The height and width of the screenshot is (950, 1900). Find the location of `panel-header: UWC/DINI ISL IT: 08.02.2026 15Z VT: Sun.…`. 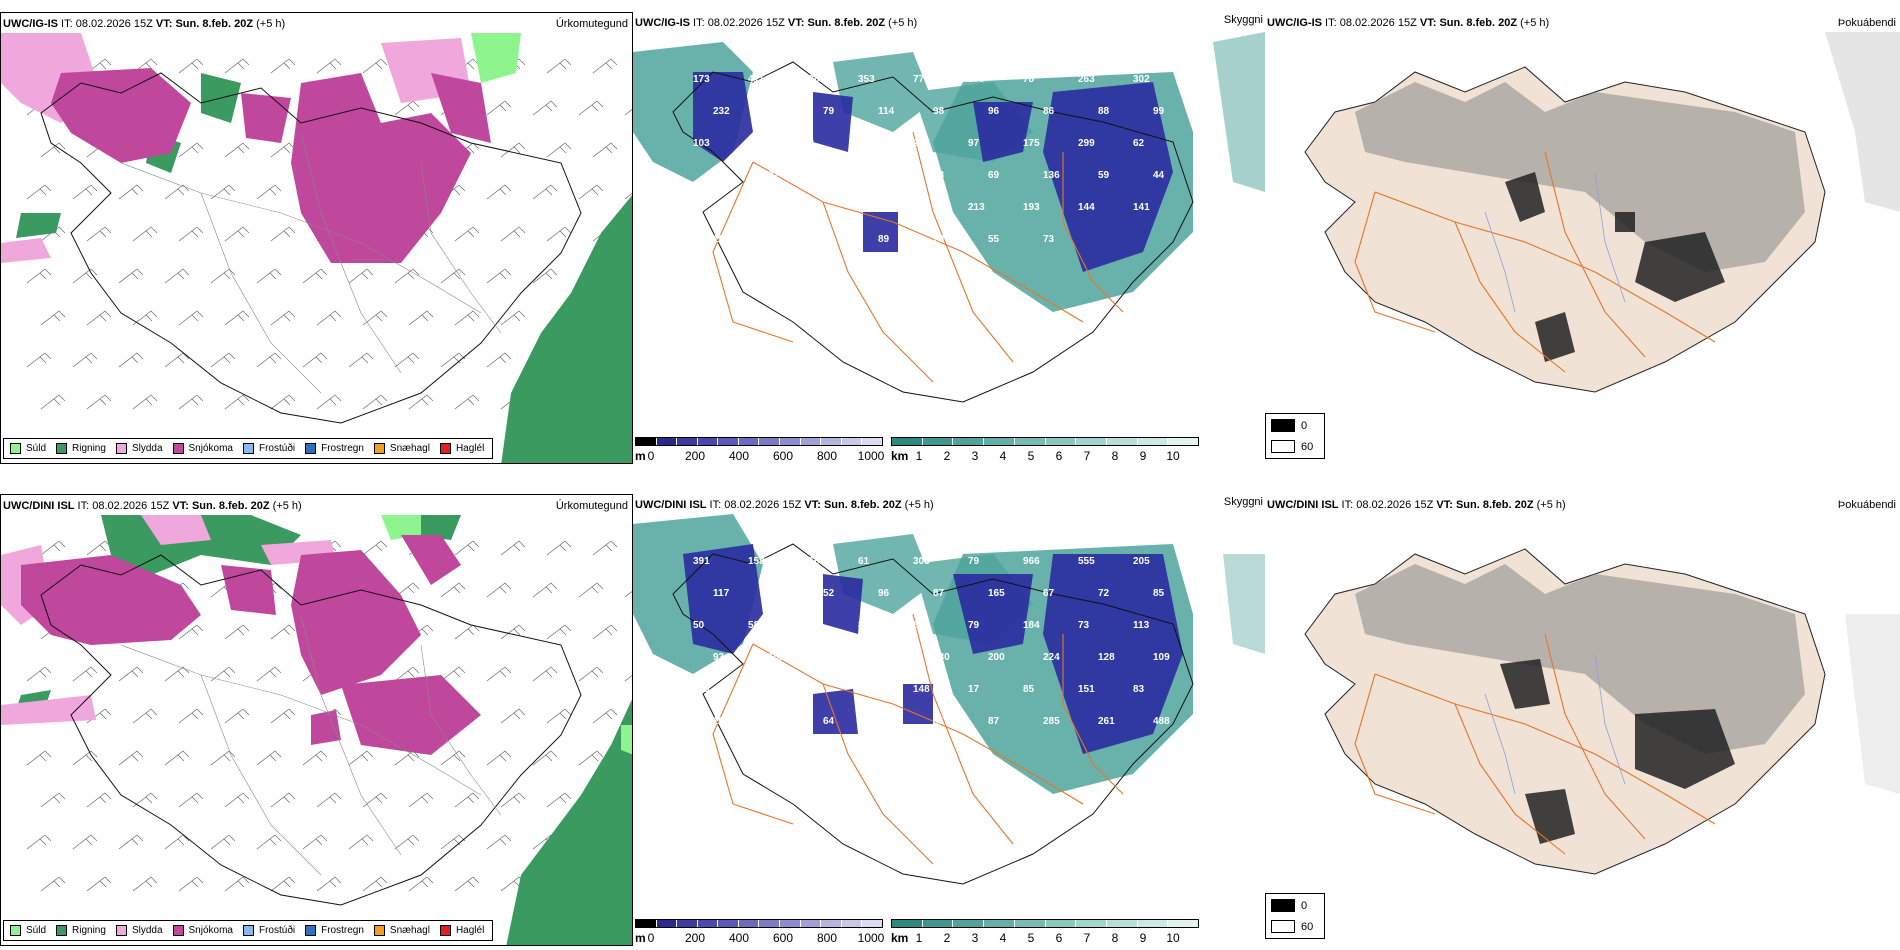

panel-header: UWC/DINI ISL IT: 08.02.2026 15Z VT: Sun.… is located at coordinates (784, 505).